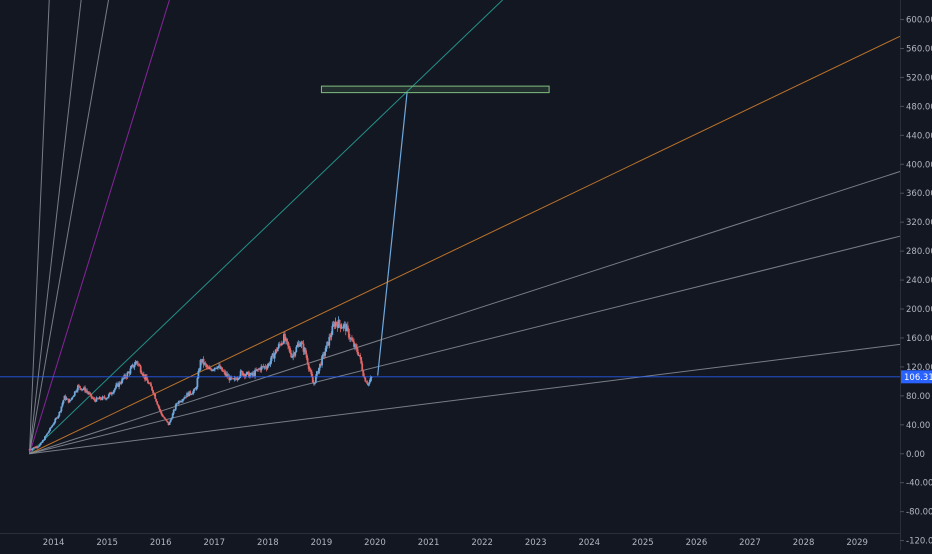 This screenshot has height=554, width=932. Describe the element at coordinates (392, 233) in the screenshot. I see `projection-arrow` at that location.